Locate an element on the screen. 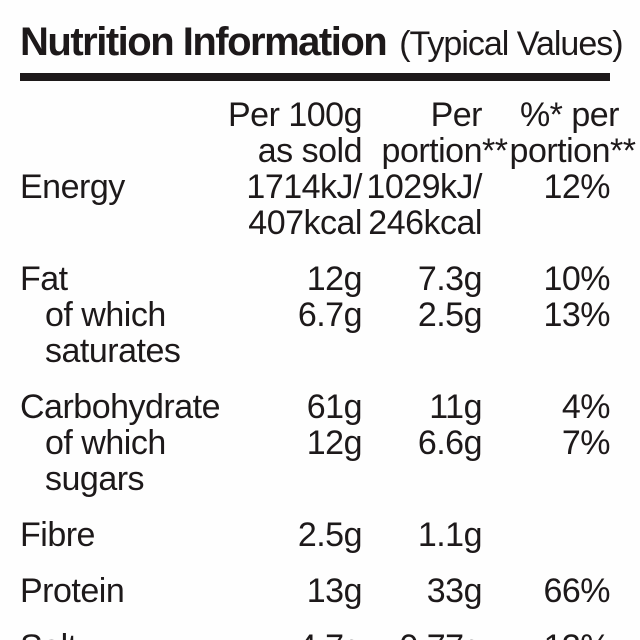 This screenshot has height=640, width=640. carbohydrate-pct: 4% is located at coordinates (586, 407).